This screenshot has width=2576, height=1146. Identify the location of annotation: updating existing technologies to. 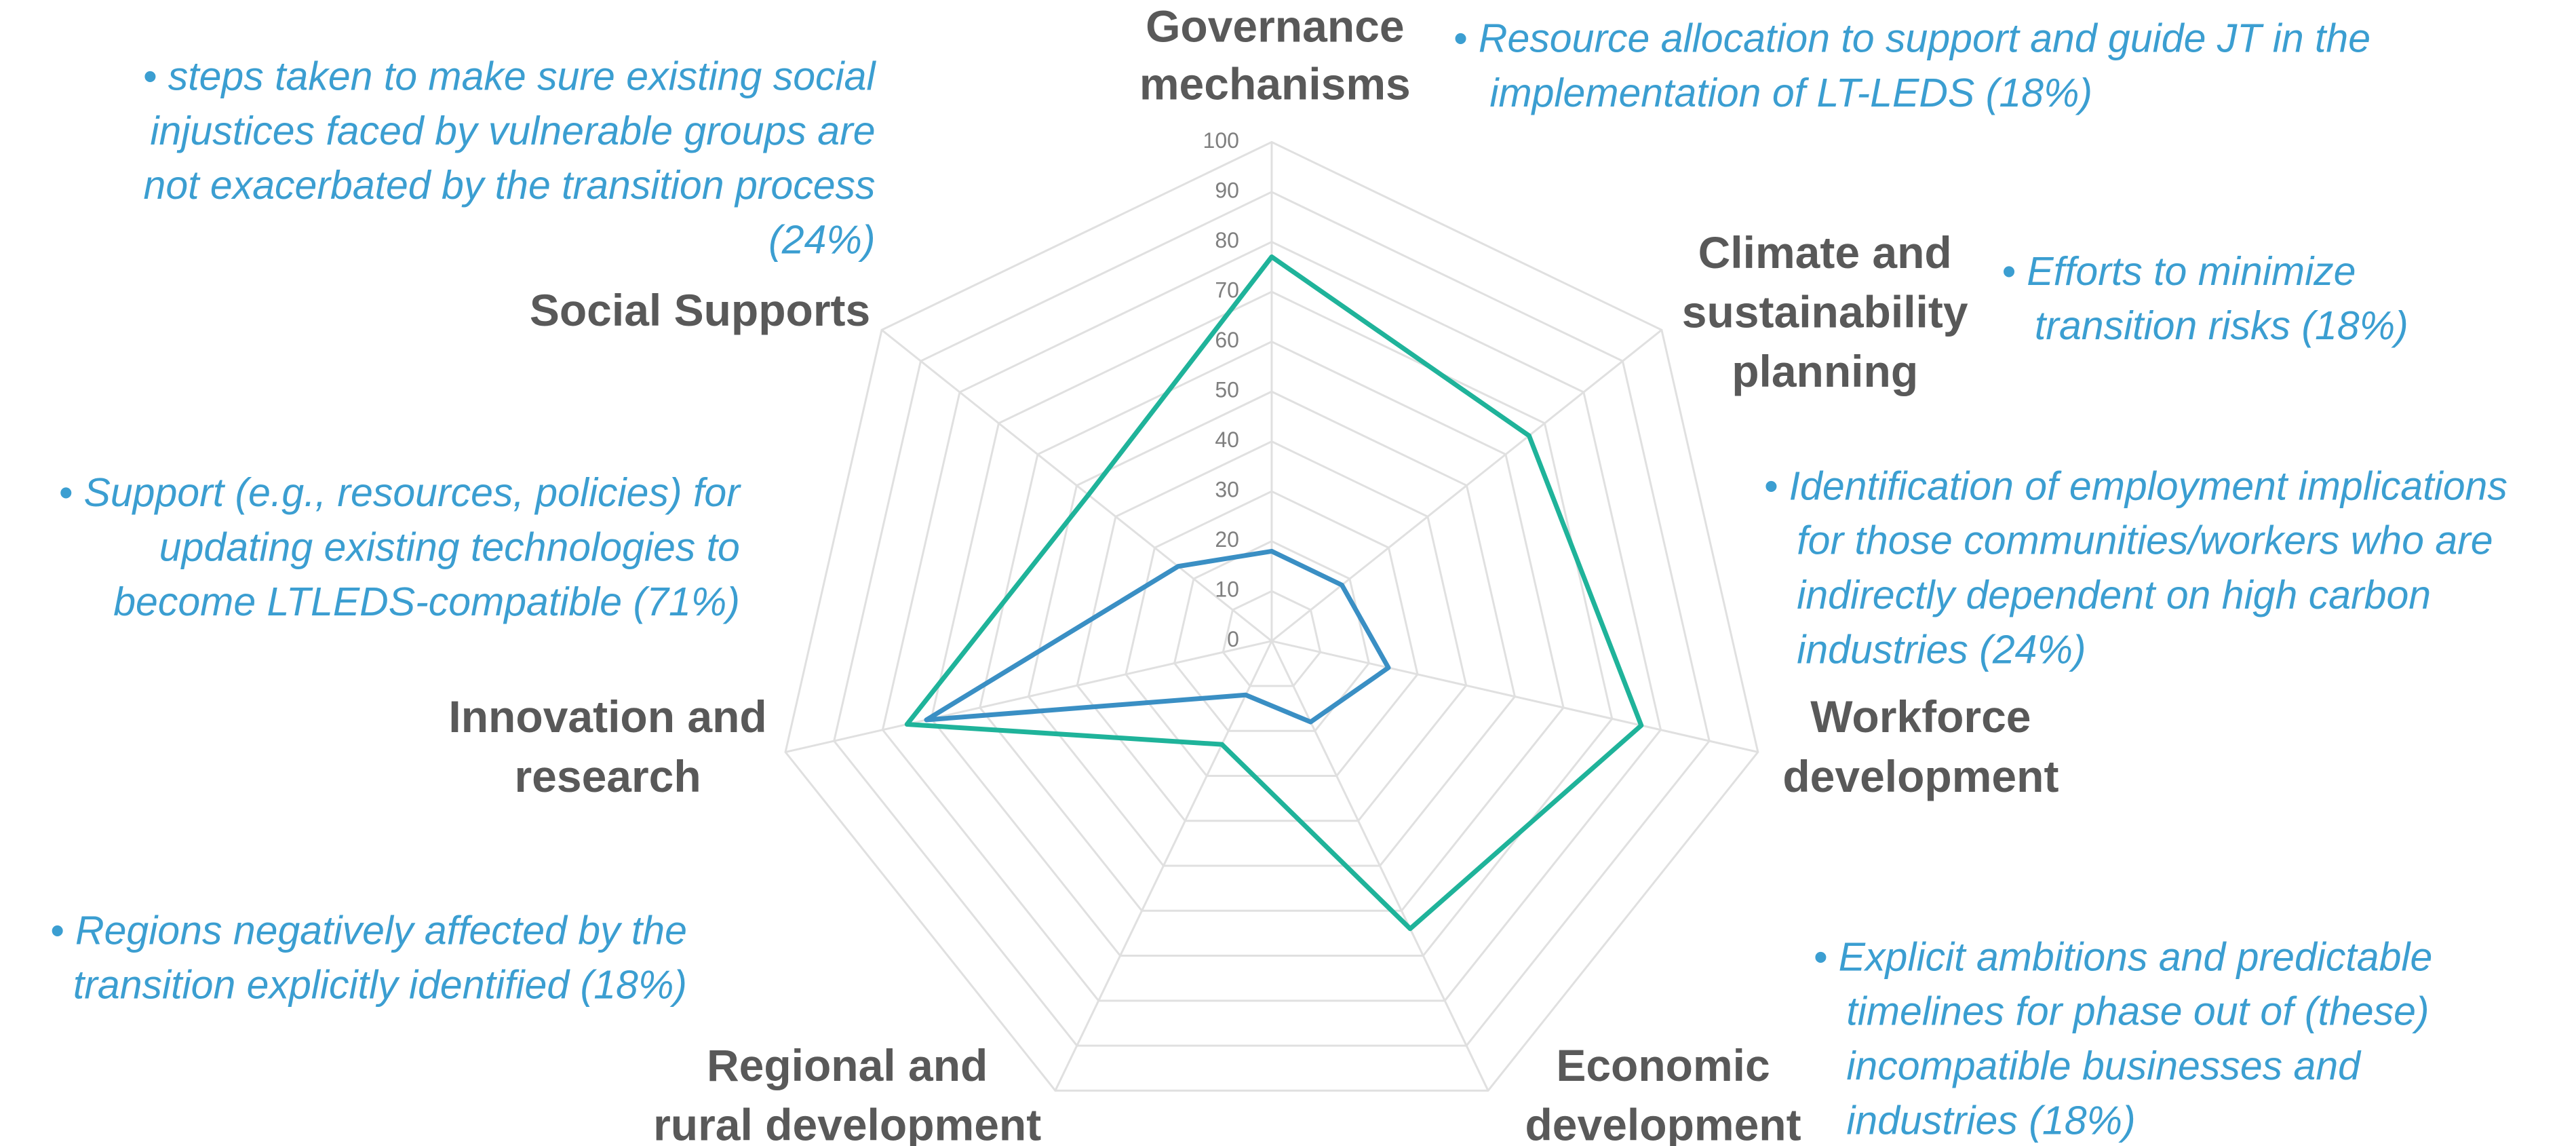
(449, 546).